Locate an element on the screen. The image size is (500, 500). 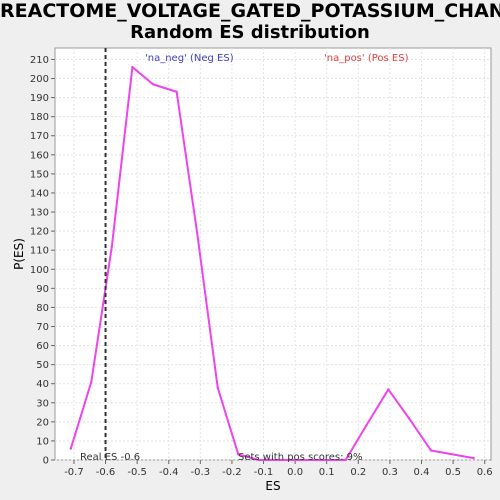
y-tick-label: 150 is located at coordinates (39, 174).